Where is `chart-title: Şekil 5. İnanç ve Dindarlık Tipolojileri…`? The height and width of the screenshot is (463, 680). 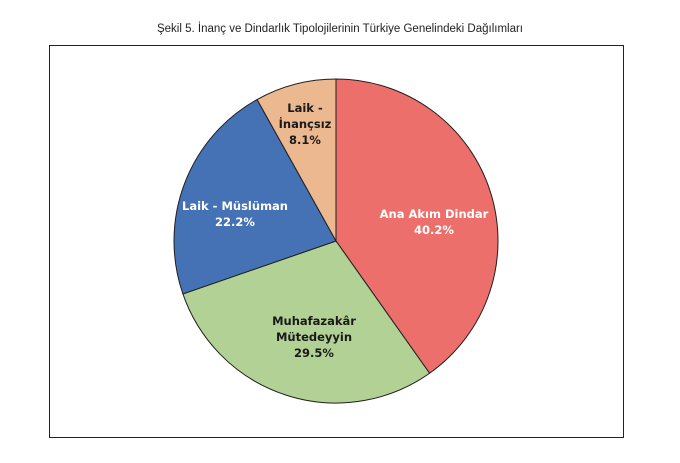 chart-title: Şekil 5. İnanç ve Dindarlık Tipolojileri… is located at coordinates (340, 29).